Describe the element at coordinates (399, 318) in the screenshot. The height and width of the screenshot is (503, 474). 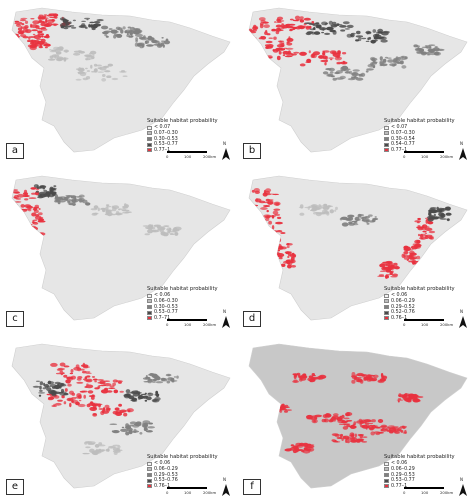
I see `legend-label: 0.76–1` at that location.